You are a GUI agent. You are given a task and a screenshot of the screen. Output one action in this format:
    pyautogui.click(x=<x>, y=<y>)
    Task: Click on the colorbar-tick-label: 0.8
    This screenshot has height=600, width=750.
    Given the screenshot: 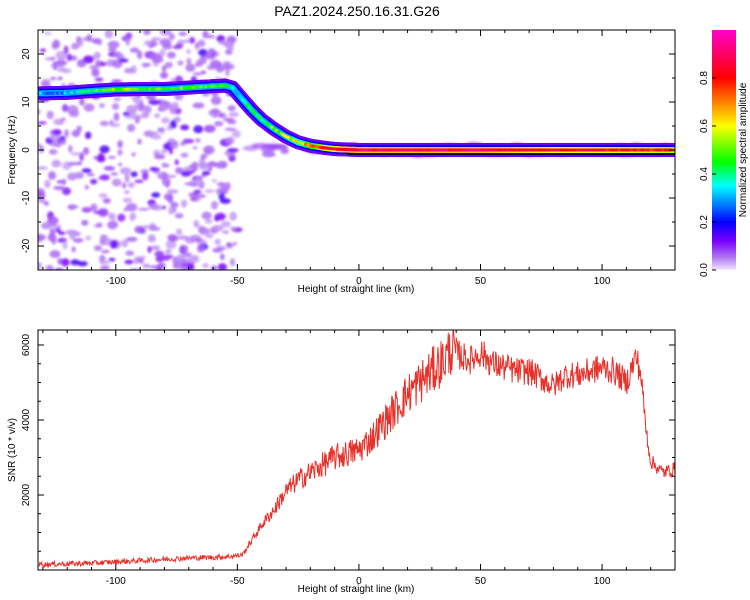 What is the action you would take?
    pyautogui.click(x=704, y=78)
    